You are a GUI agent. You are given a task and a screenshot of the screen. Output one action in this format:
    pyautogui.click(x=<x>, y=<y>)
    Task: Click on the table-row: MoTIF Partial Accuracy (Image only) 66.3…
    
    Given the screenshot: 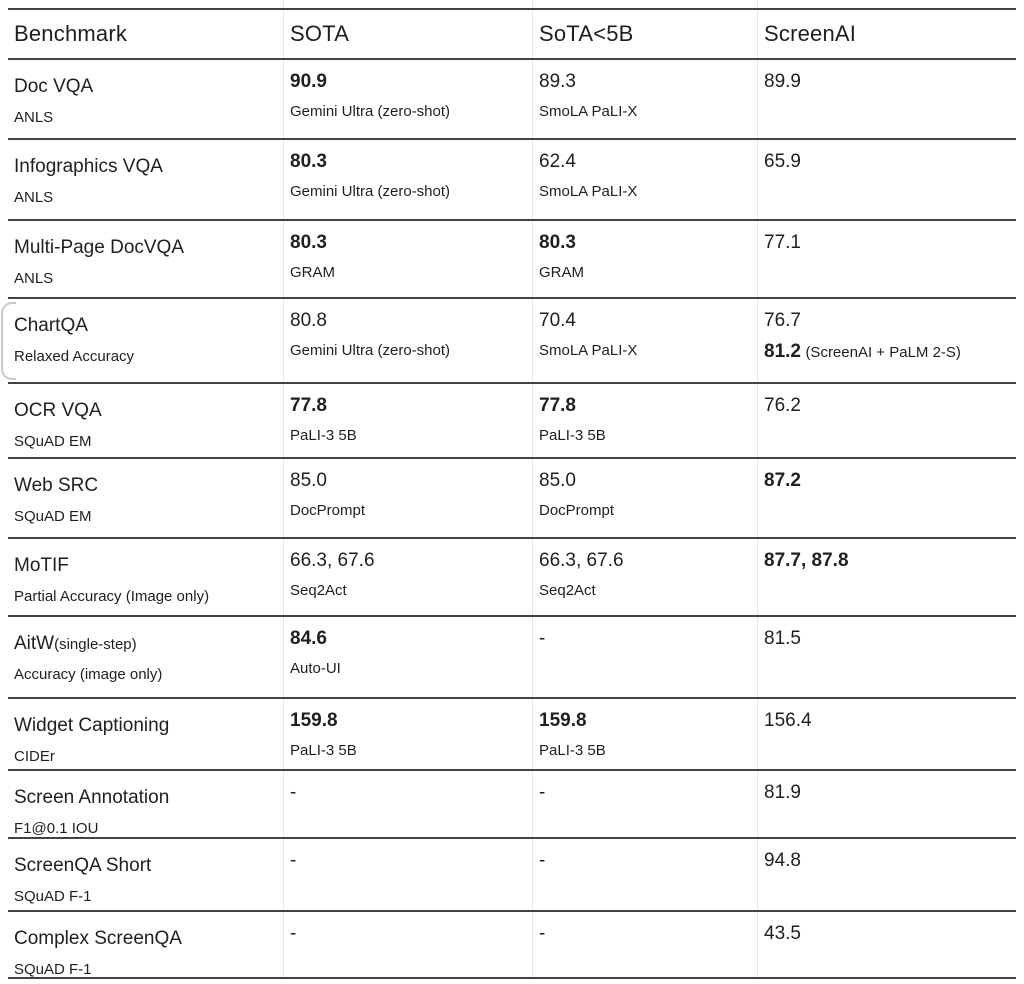 What is the action you would take?
    pyautogui.click(x=512, y=576)
    